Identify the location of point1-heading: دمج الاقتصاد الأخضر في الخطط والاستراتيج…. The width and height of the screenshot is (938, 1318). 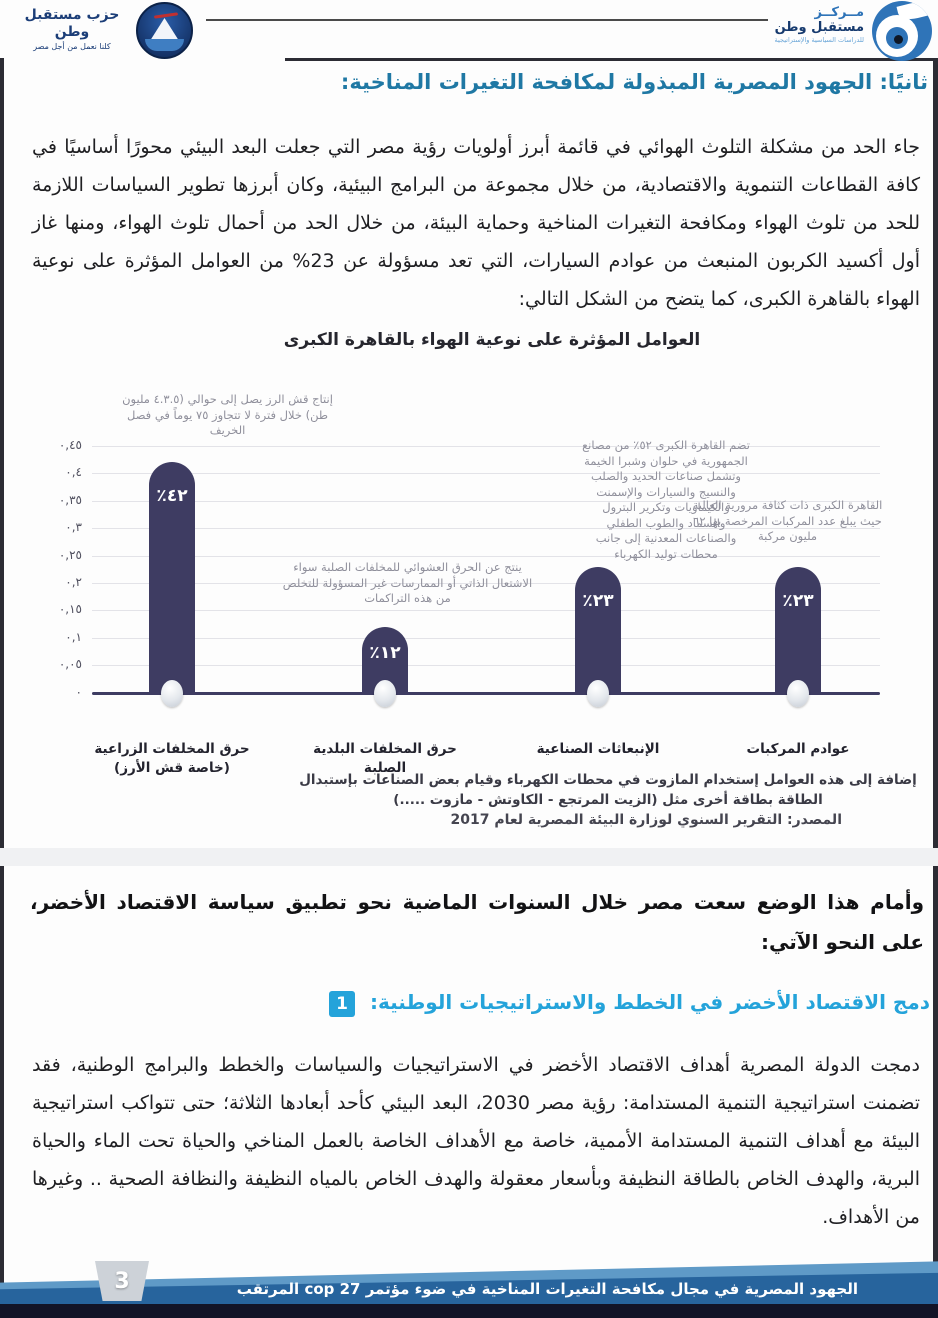
(615, 1003).